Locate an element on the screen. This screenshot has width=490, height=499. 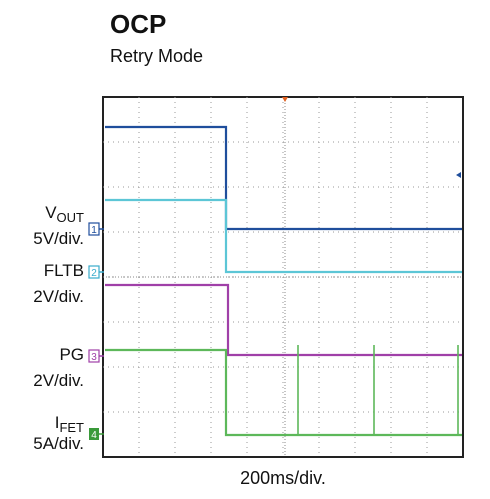
trace-ifet is located at coordinates (283, 392).